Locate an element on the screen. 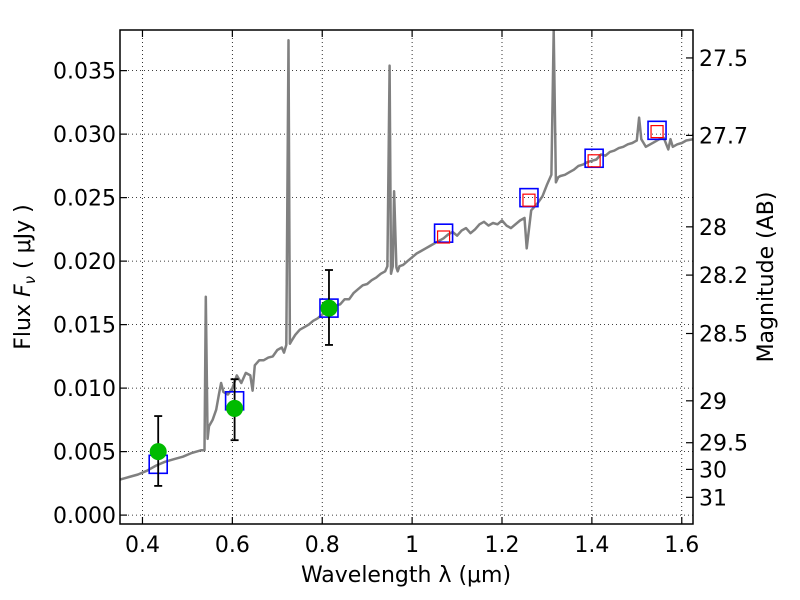 Image resolution: width=800 pixels, height=600 pixels. x-tick-label: 1.2 is located at coordinates (502, 545).